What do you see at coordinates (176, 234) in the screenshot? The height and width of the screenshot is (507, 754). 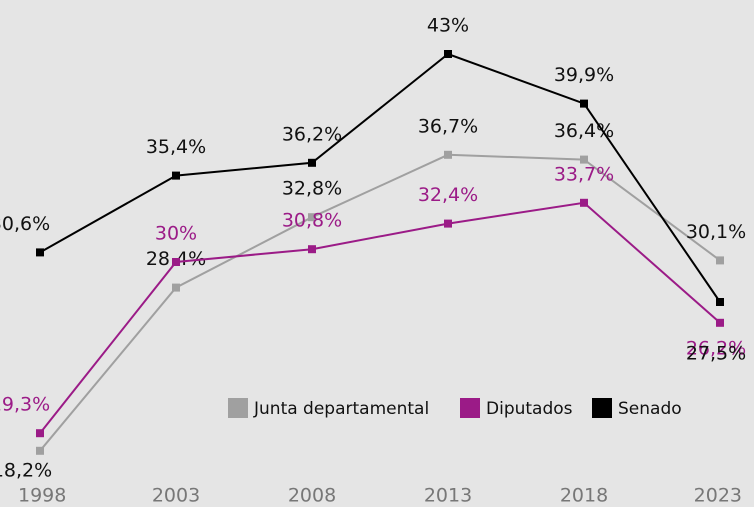 I see `data-label: 30%` at bounding box center [176, 234].